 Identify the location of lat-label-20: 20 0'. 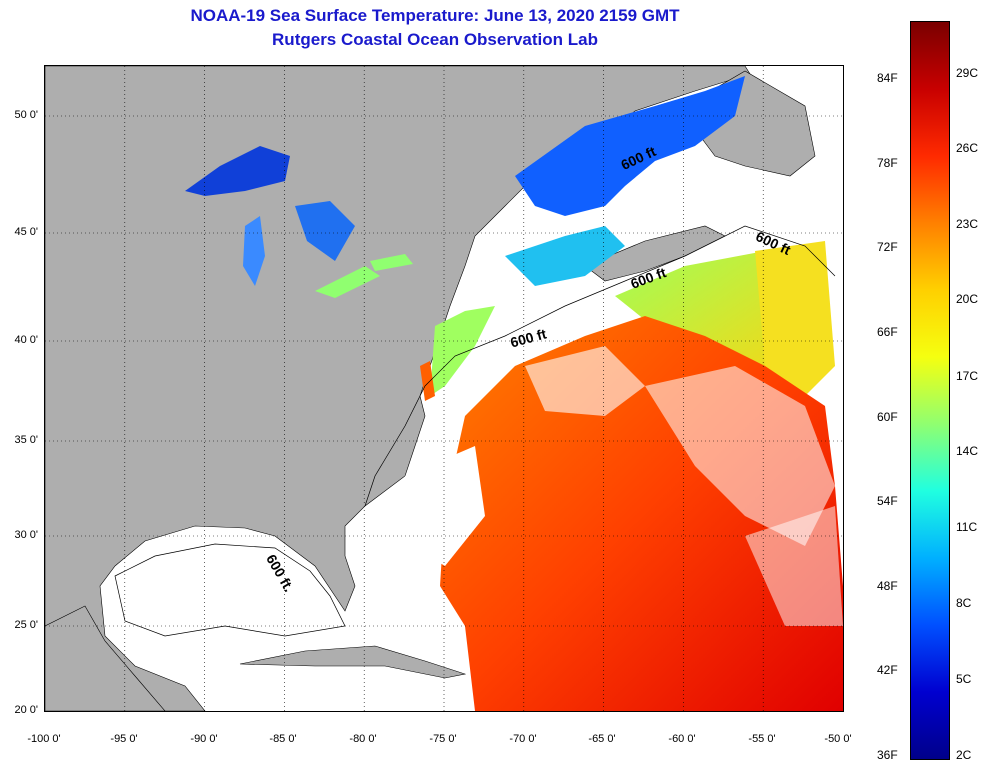
(26, 710).